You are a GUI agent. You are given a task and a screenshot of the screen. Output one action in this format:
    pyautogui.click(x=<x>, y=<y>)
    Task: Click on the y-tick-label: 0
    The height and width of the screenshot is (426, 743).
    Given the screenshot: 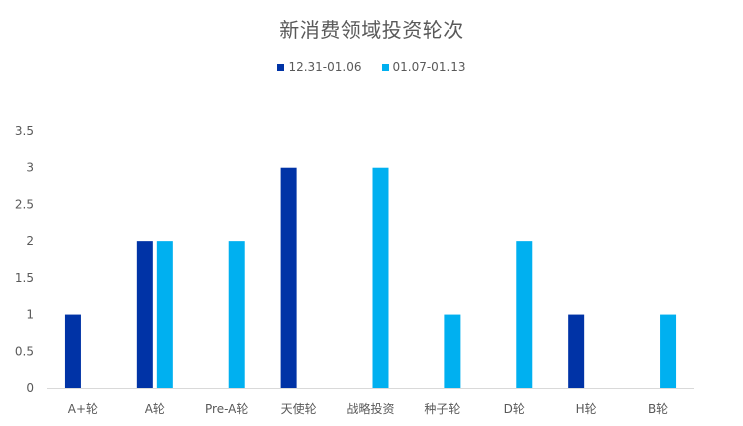 What is the action you would take?
    pyautogui.click(x=30, y=388)
    